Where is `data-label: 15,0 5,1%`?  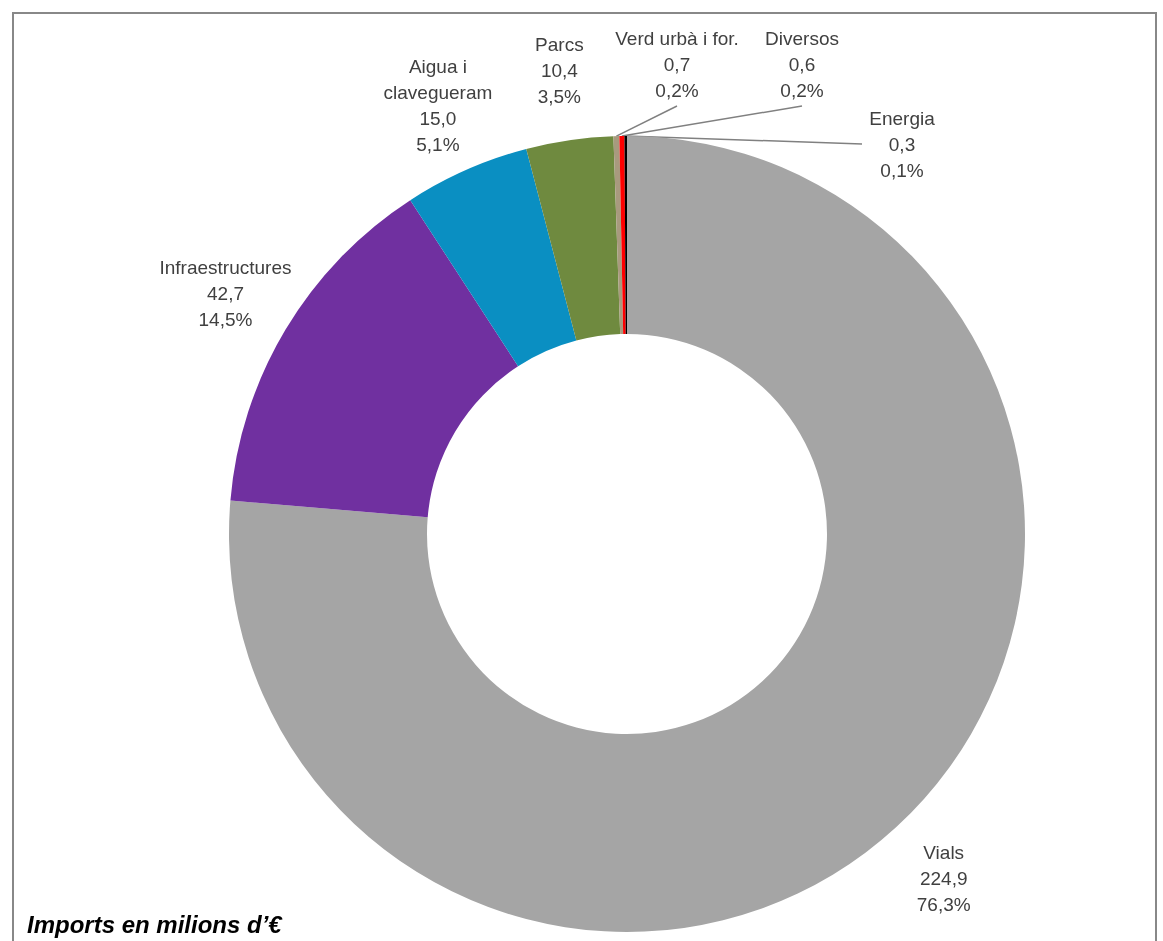
data-label: 15,0 5,1% is located at coordinates (438, 132).